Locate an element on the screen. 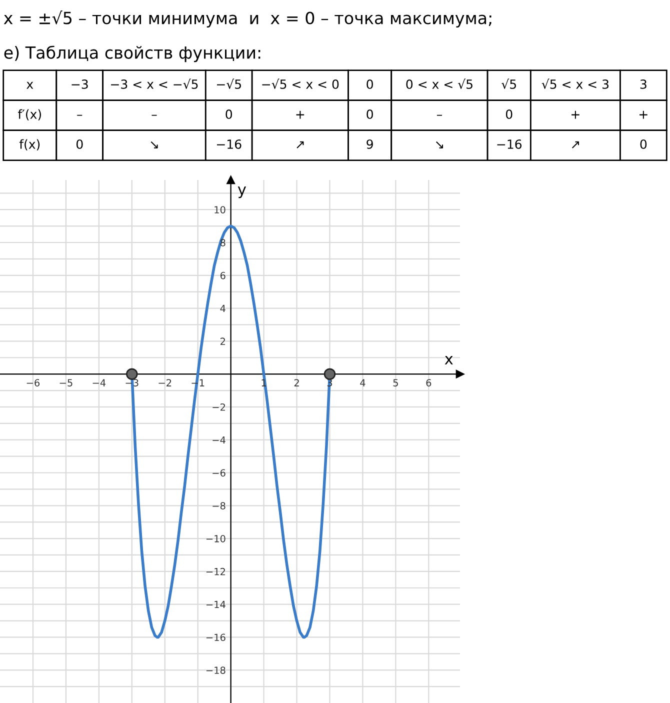 The width and height of the screenshot is (670, 703). text: −√5 is located at coordinates (229, 83).